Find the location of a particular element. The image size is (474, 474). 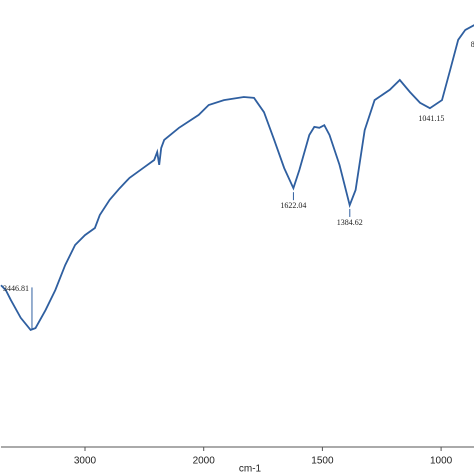

peak-label: 3446.81 is located at coordinates (16, 288).